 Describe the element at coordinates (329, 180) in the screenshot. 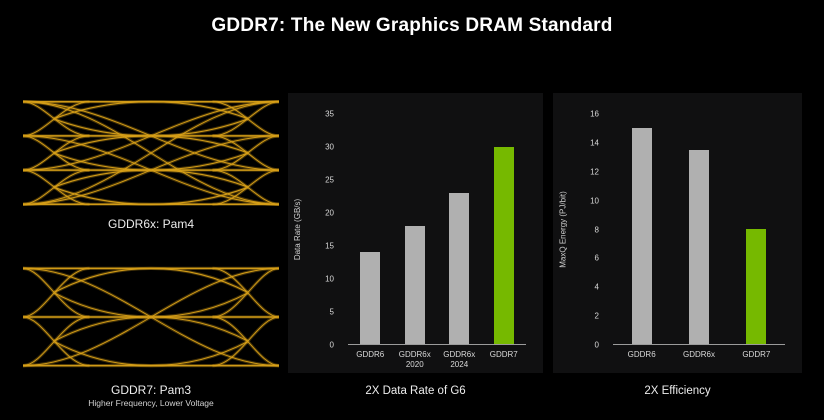

I see `y-tick-label: 25` at that location.